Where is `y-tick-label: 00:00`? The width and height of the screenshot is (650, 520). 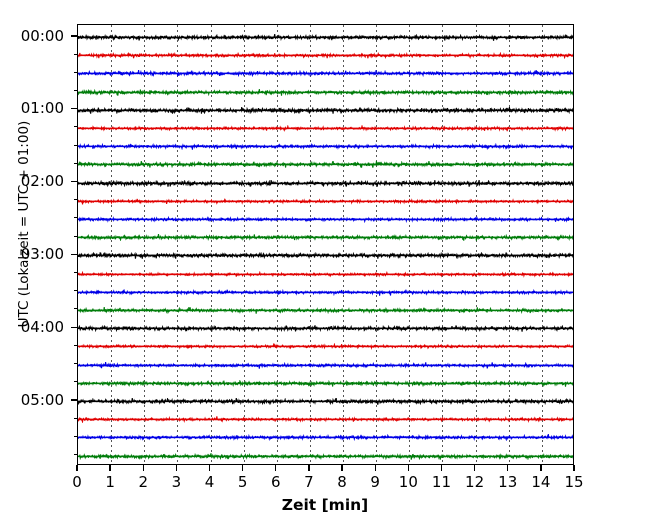
y-tick-label: 00:00 is located at coordinates (42, 35).